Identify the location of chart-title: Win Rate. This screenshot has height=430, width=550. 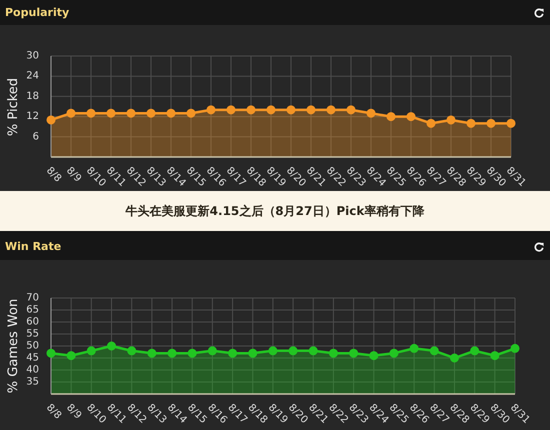
(33, 247).